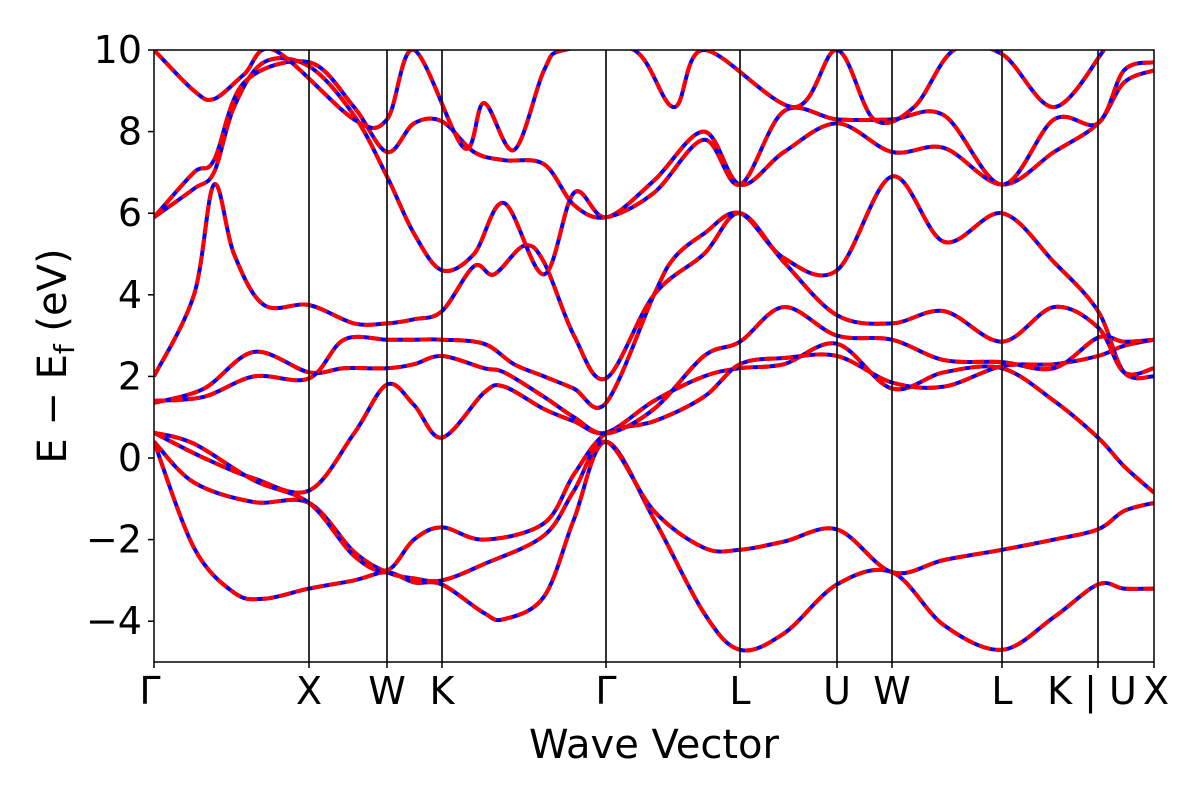  I want to click on y-tick-label: 4, so click(130, 295).